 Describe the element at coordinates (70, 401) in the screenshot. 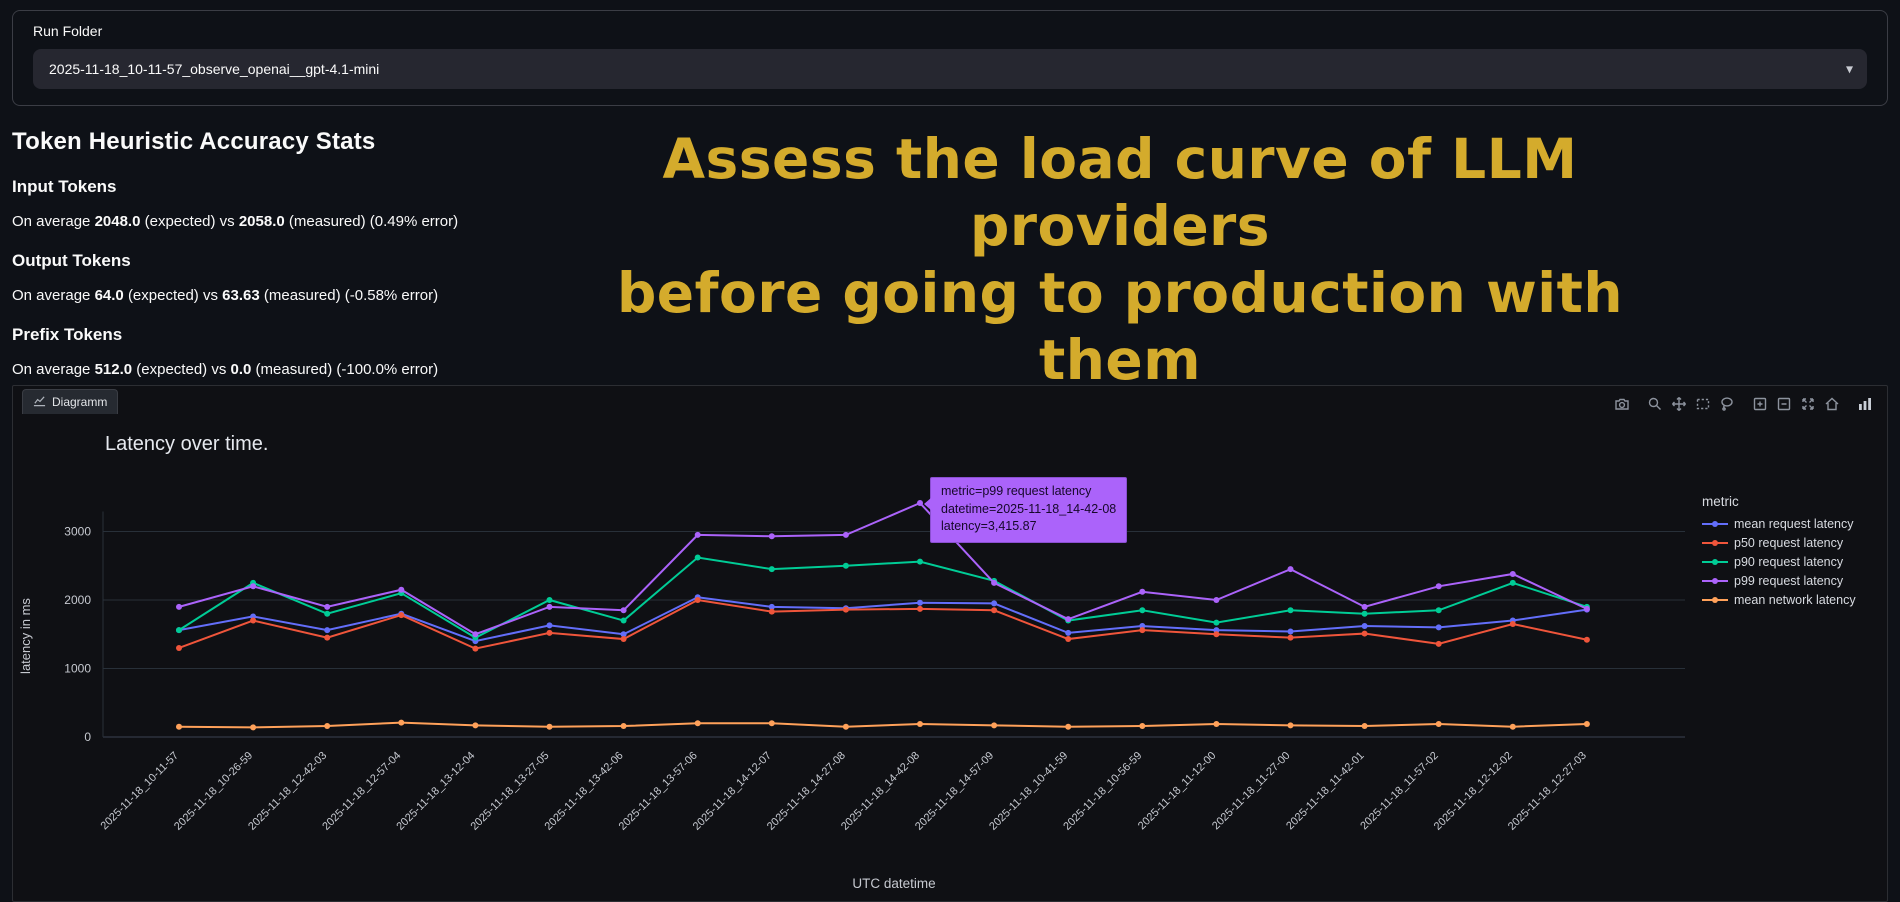

I see `tab-diagramm: Diagramm` at that location.